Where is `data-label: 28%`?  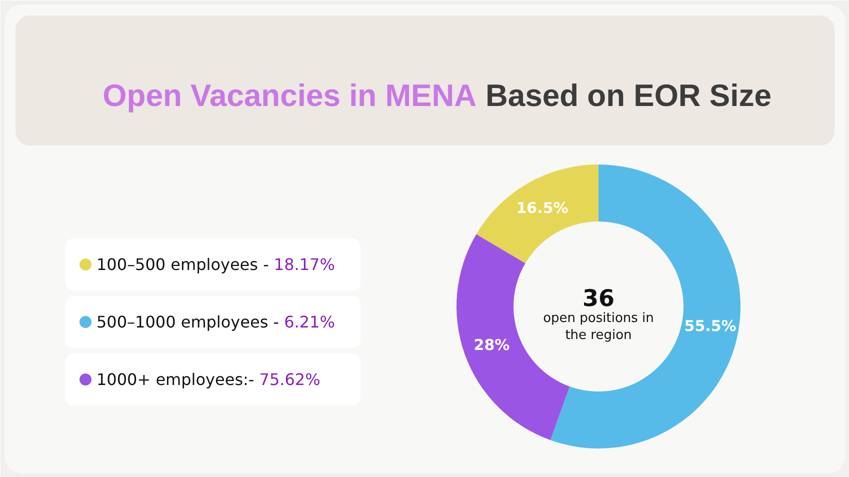
data-label: 28% is located at coordinates (492, 345).